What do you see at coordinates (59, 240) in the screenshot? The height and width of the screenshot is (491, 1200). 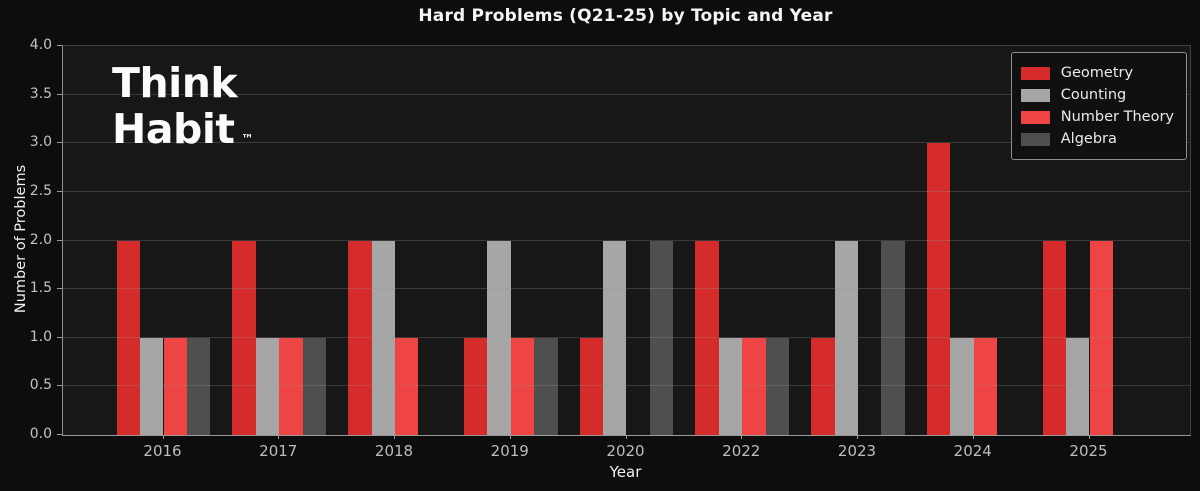 I see `y-tick-mark-2.0` at bounding box center [59, 240].